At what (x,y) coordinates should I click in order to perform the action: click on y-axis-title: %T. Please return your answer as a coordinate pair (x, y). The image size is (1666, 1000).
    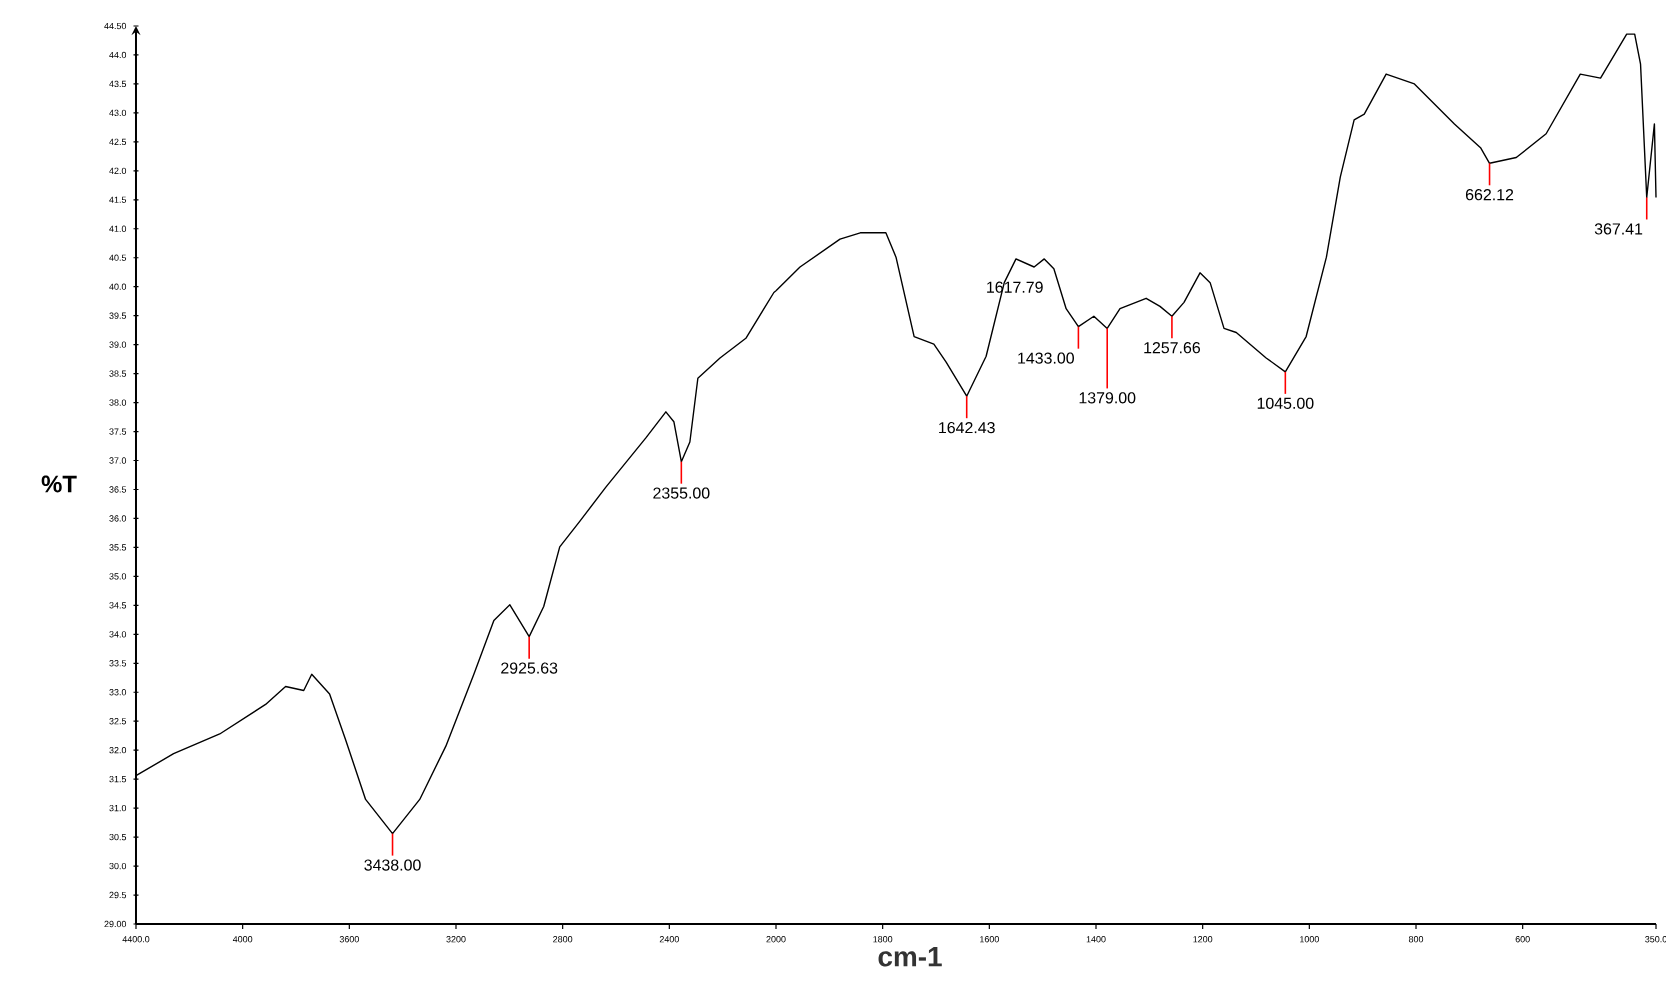
    Looking at the image, I should click on (59, 484).